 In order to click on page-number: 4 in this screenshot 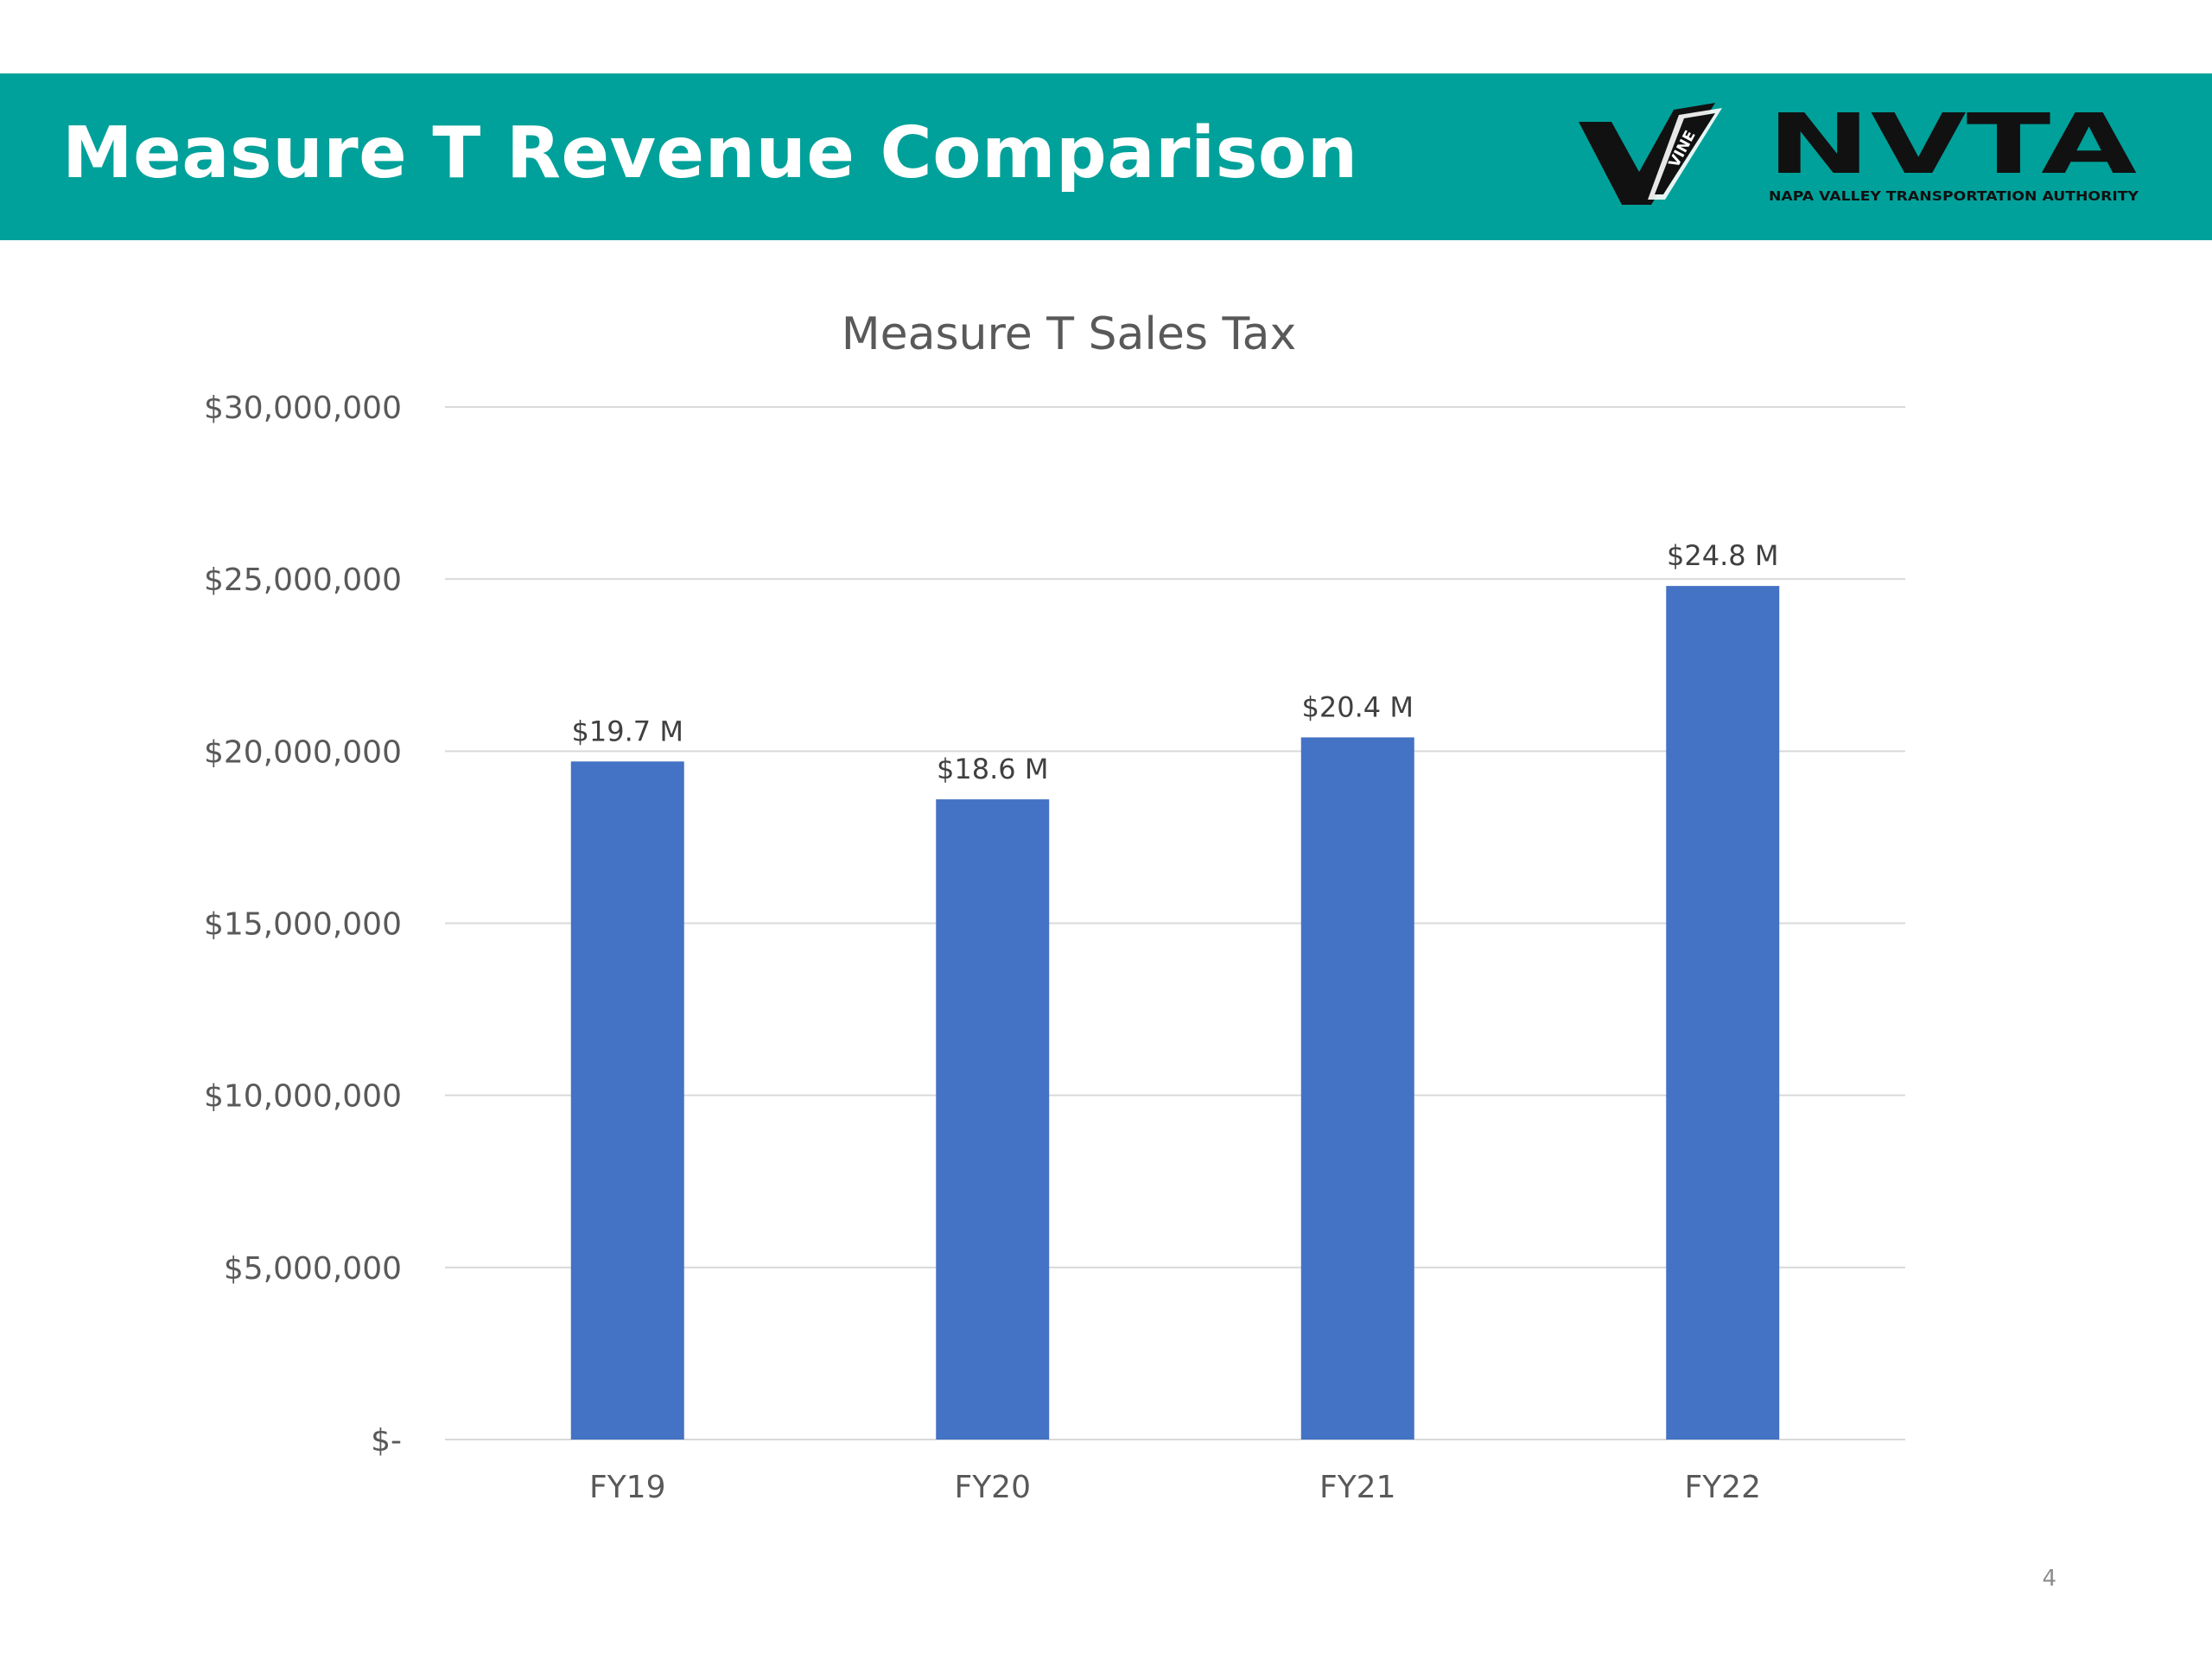, I will do `click(2049, 1579)`.